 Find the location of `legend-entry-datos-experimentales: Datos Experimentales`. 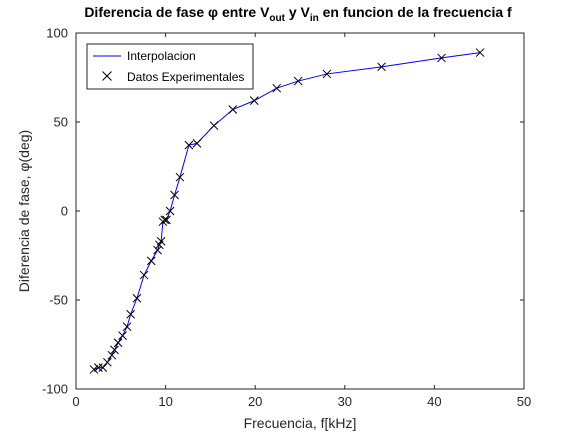

legend-entry-datos-experimentales: Datos Experimentales is located at coordinates (185, 77).